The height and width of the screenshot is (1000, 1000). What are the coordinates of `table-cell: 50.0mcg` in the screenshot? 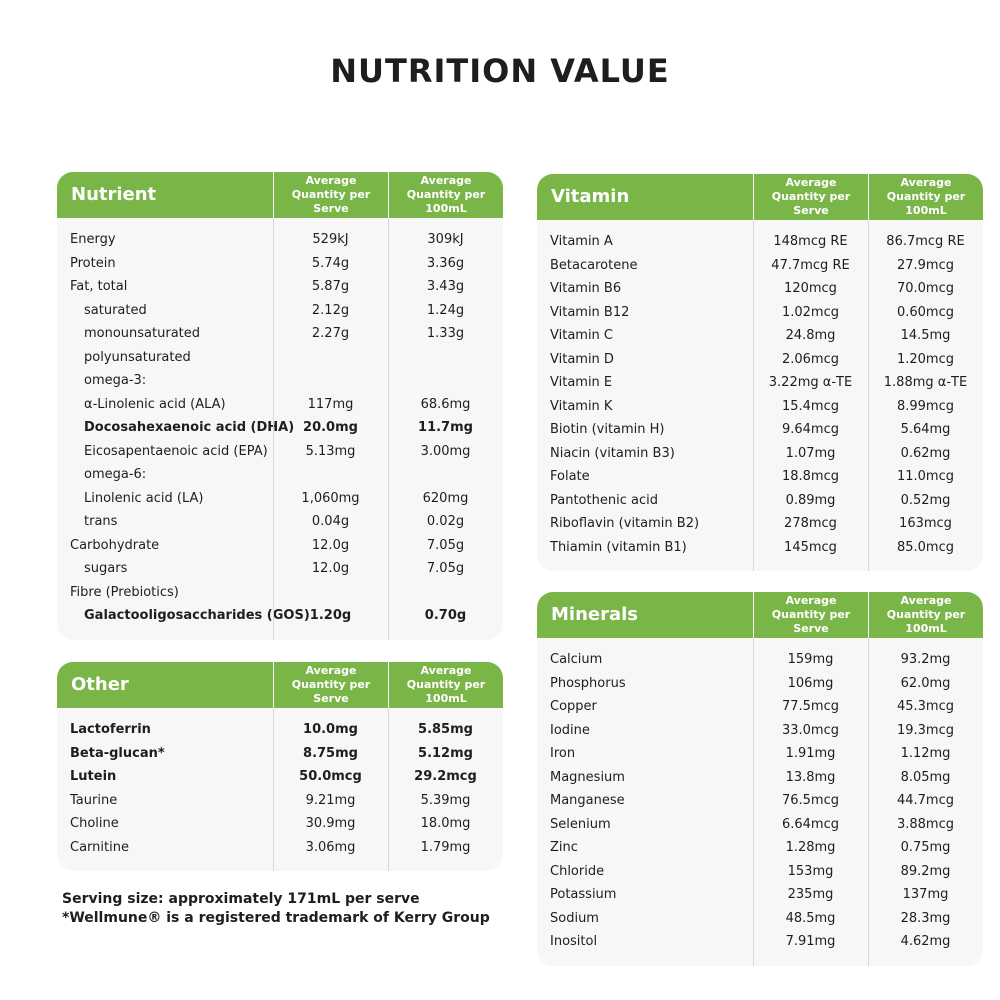 It's located at (330, 777).